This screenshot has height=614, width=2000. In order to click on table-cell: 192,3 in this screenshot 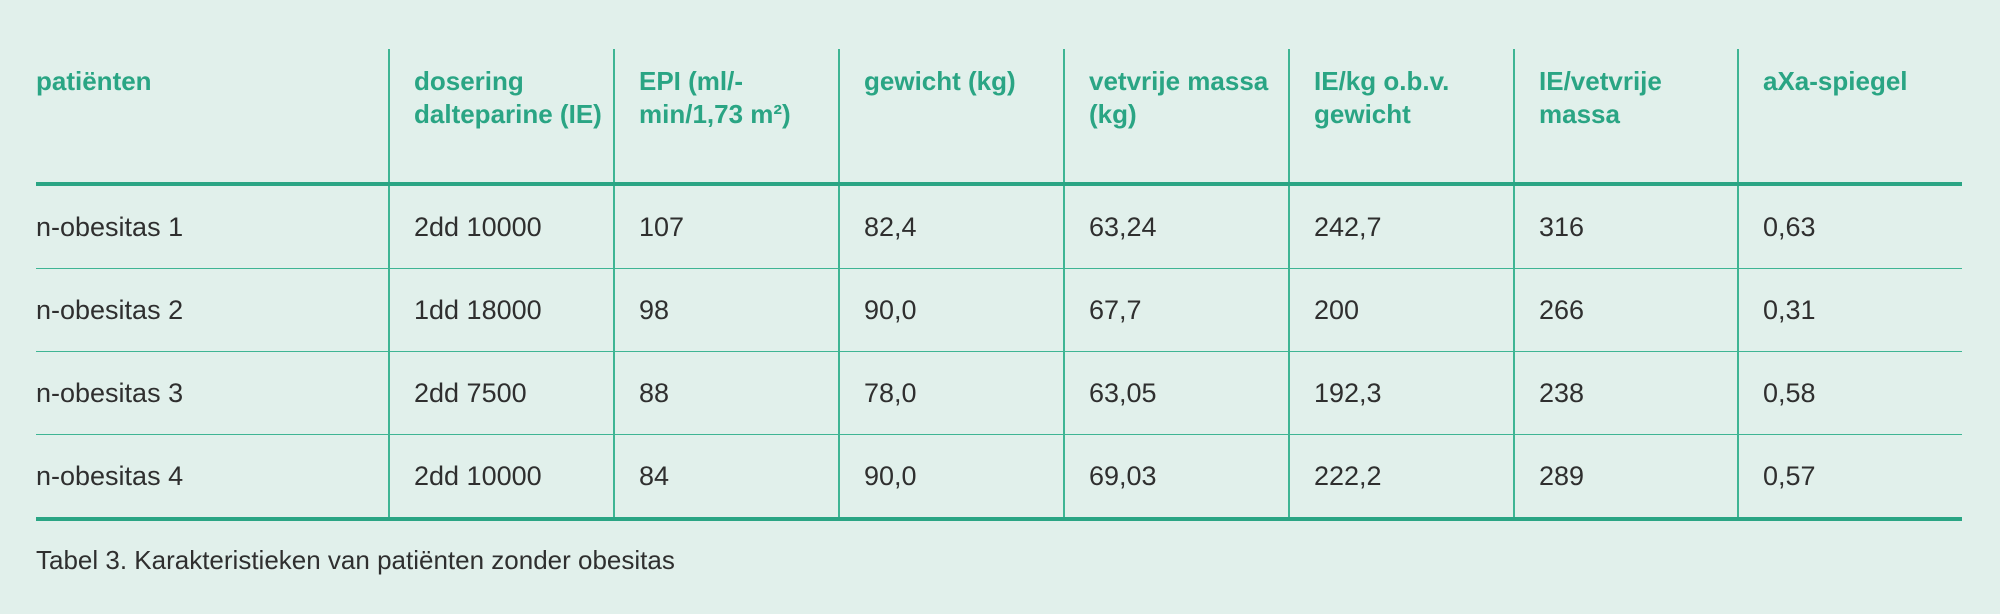, I will do `click(1401, 393)`.